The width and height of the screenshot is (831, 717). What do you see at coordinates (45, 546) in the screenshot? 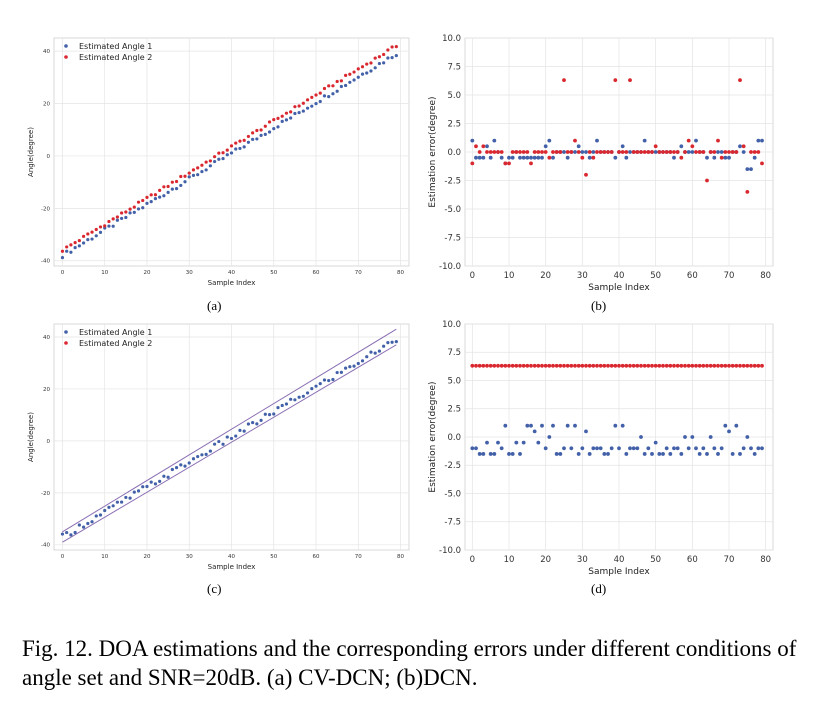
I see `y-tick-label: -40` at bounding box center [45, 546].